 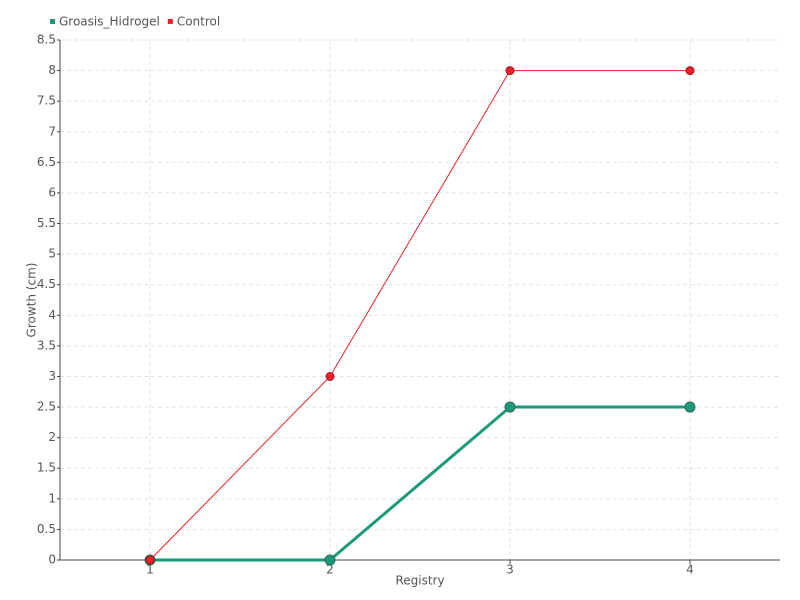 I want to click on y-tick-label: 8.5, so click(x=46, y=40).